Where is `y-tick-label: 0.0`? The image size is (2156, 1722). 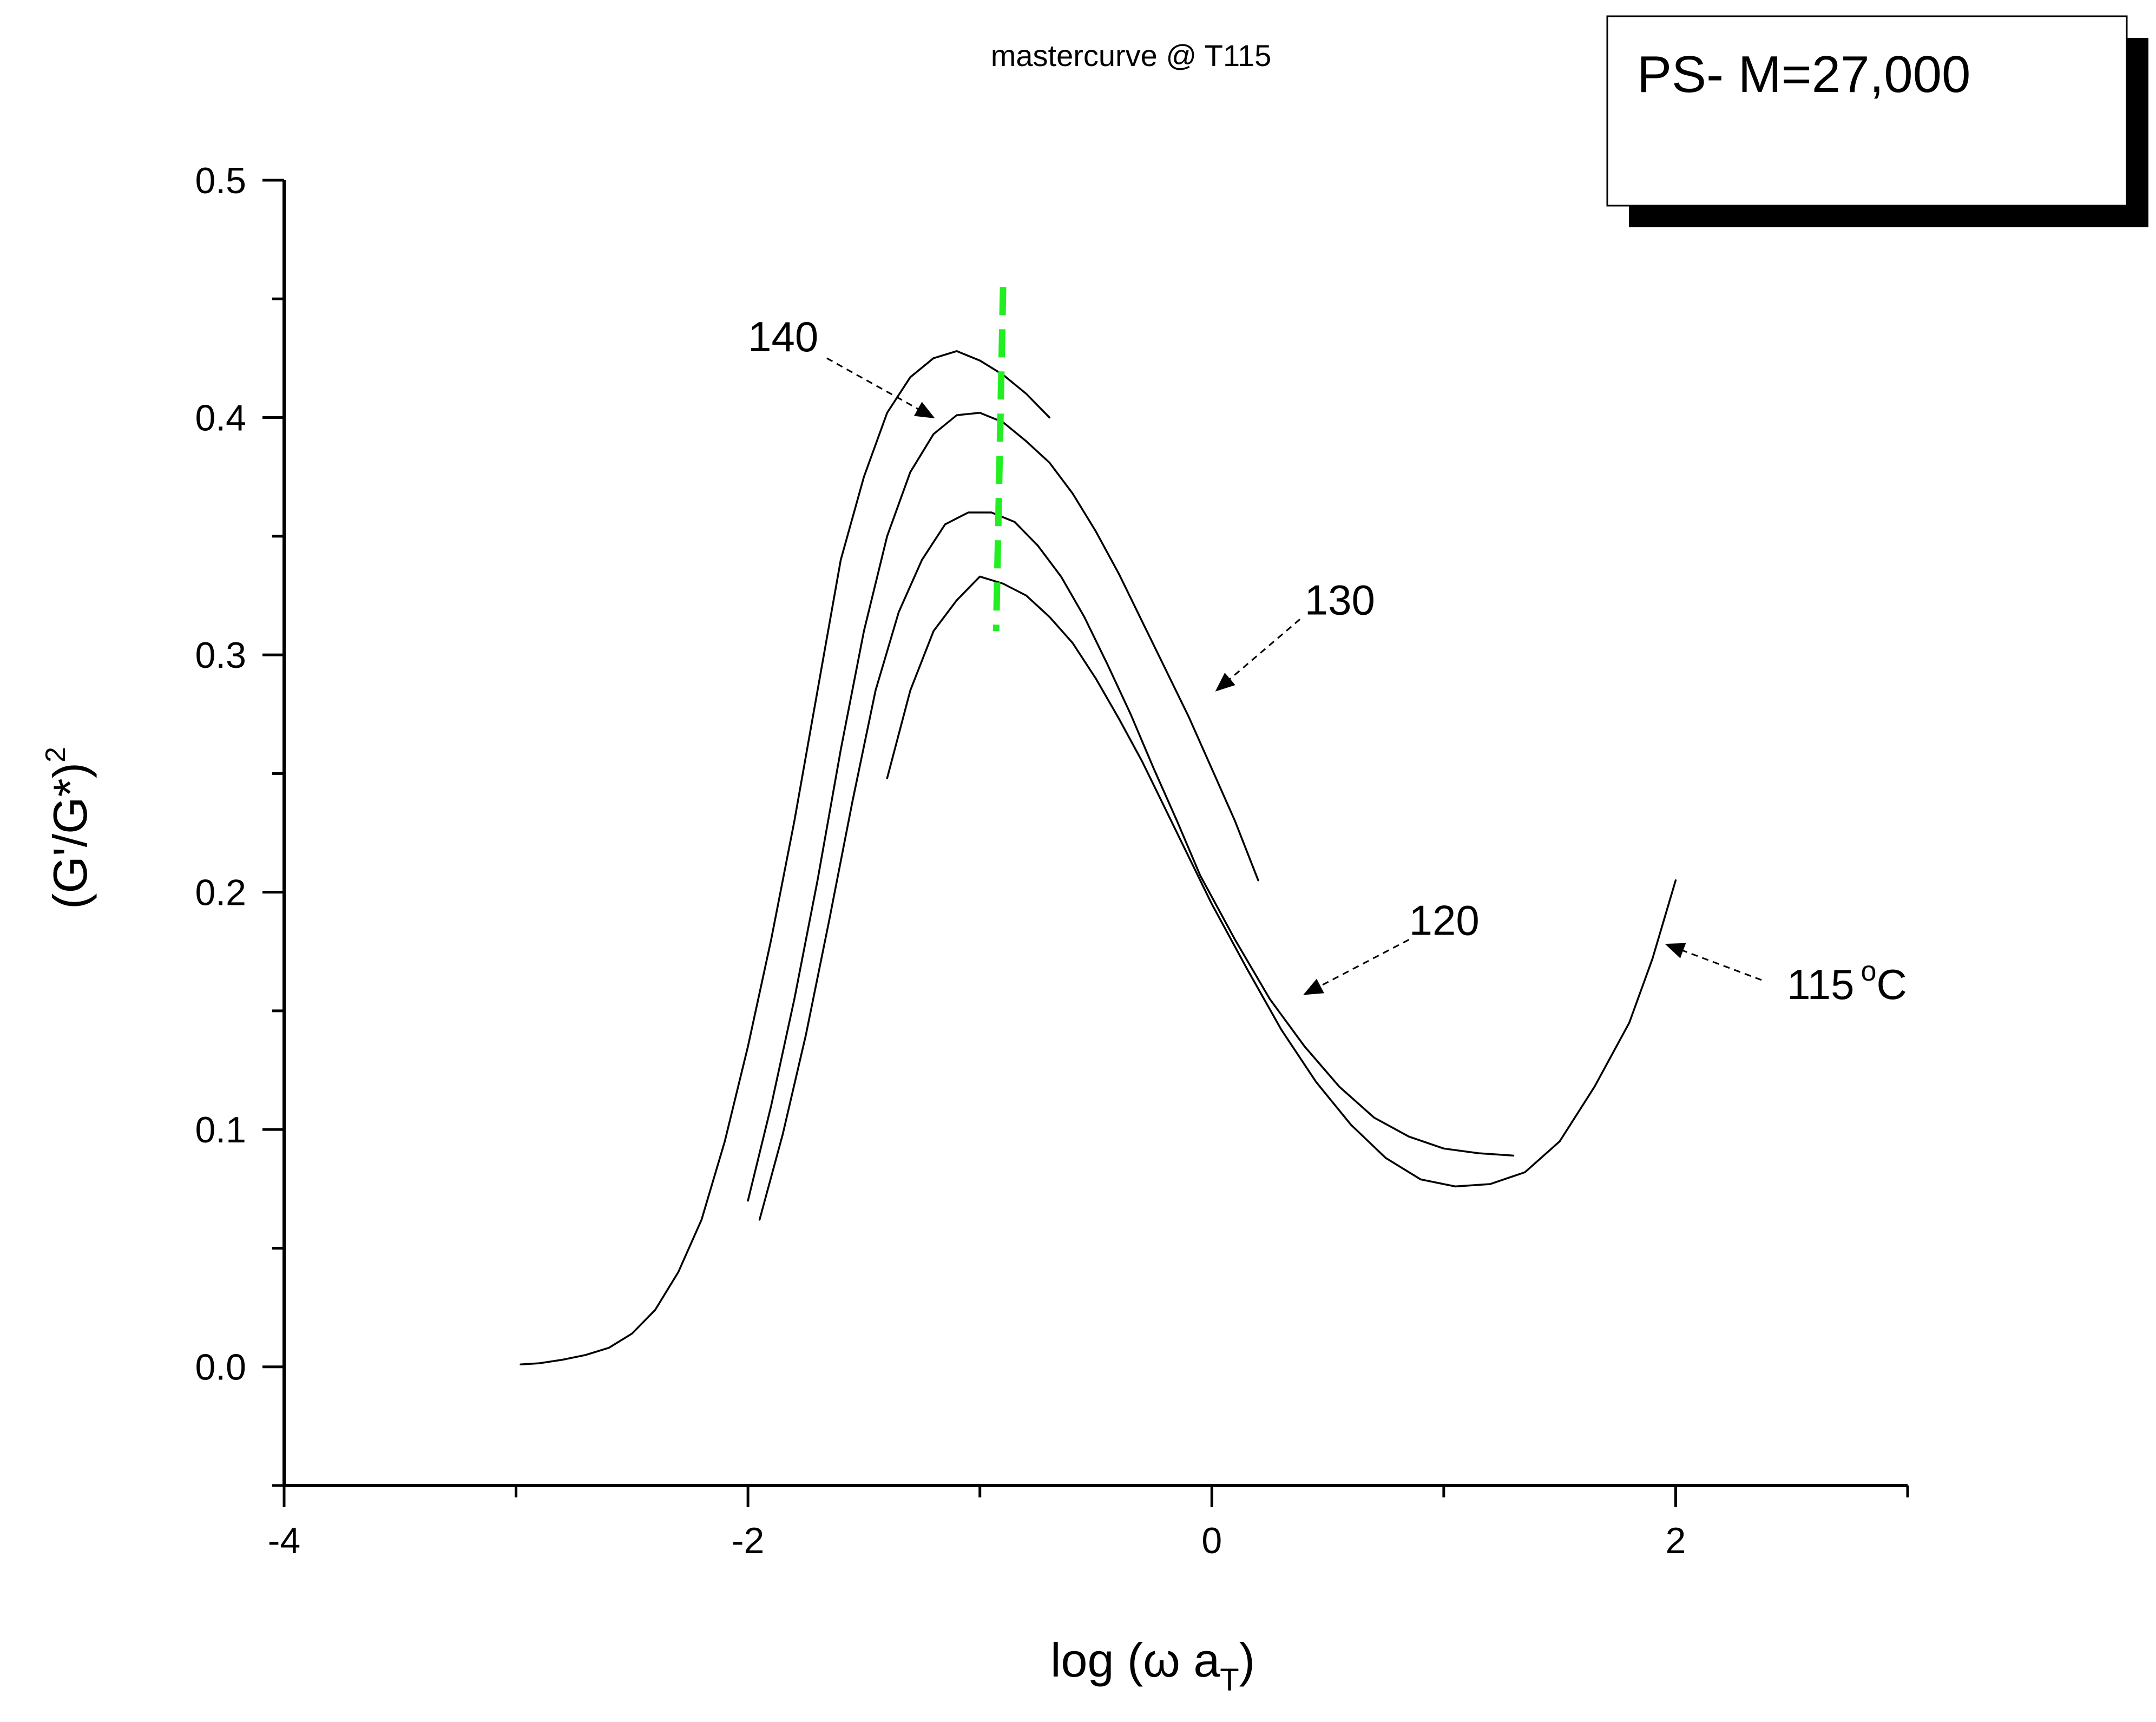
y-tick-label: 0.0 is located at coordinates (220, 1367).